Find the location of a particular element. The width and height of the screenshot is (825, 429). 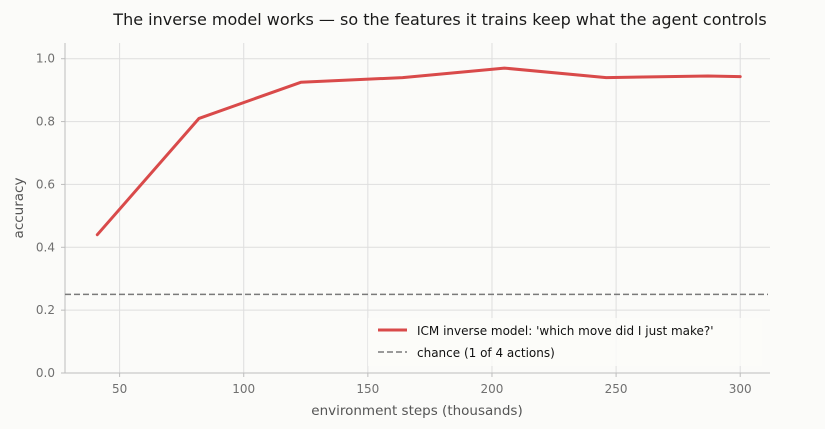

x-tick-label: 100 is located at coordinates (243, 389).